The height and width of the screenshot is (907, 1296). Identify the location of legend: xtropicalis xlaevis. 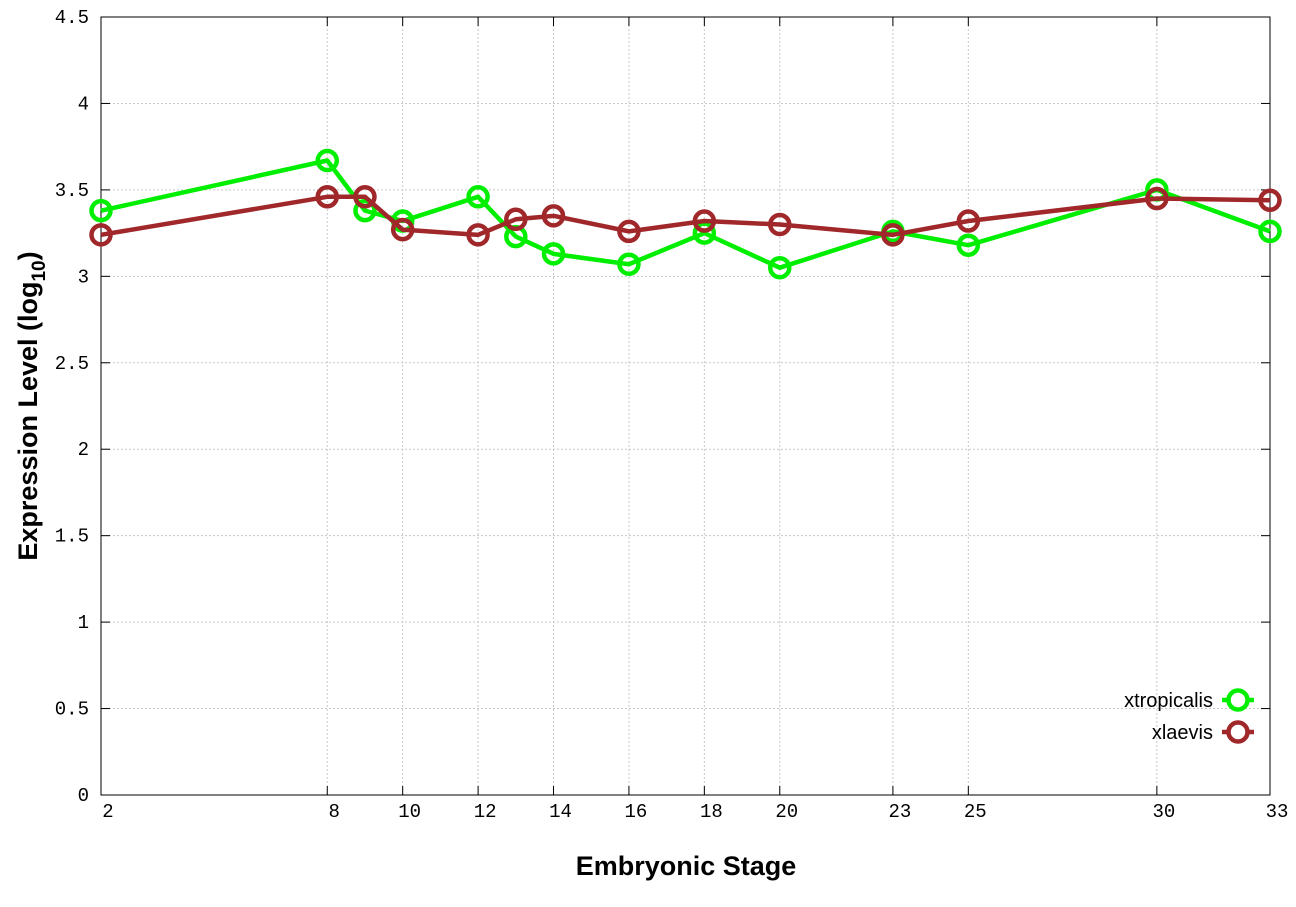
(1189, 716).